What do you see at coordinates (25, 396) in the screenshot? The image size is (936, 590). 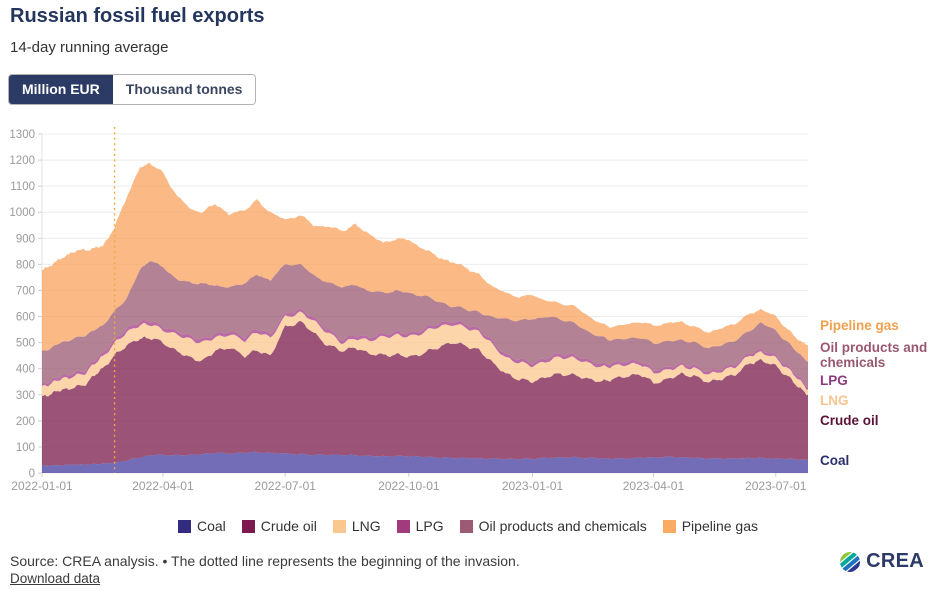 I see `y-tick-label: 300` at bounding box center [25, 396].